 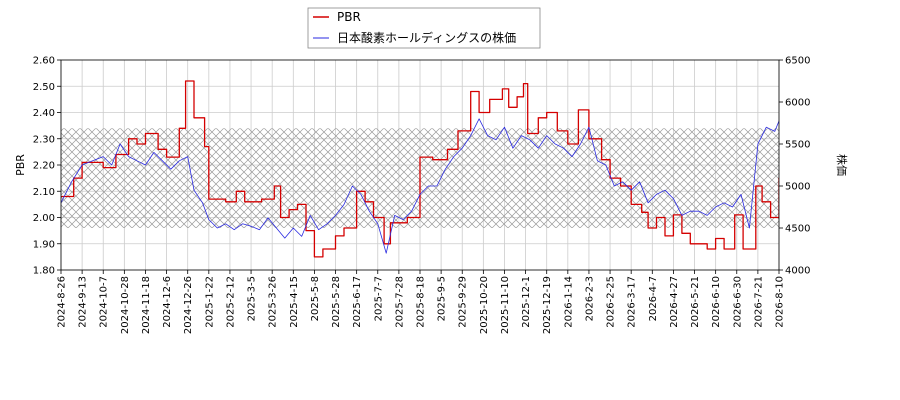 What do you see at coordinates (842, 165) in the screenshot?
I see `right-axis-title: 株価` at bounding box center [842, 165].